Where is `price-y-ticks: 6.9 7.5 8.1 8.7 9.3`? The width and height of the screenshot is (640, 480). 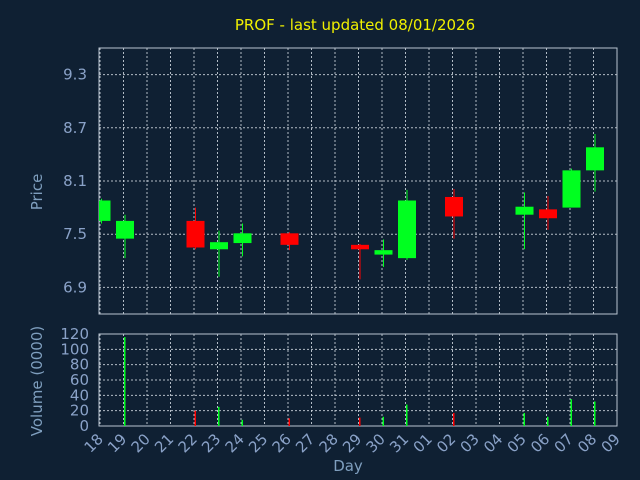 price-y-ticks: 6.9 7.5 8.1 8.7 9.3 is located at coordinates (75, 181).